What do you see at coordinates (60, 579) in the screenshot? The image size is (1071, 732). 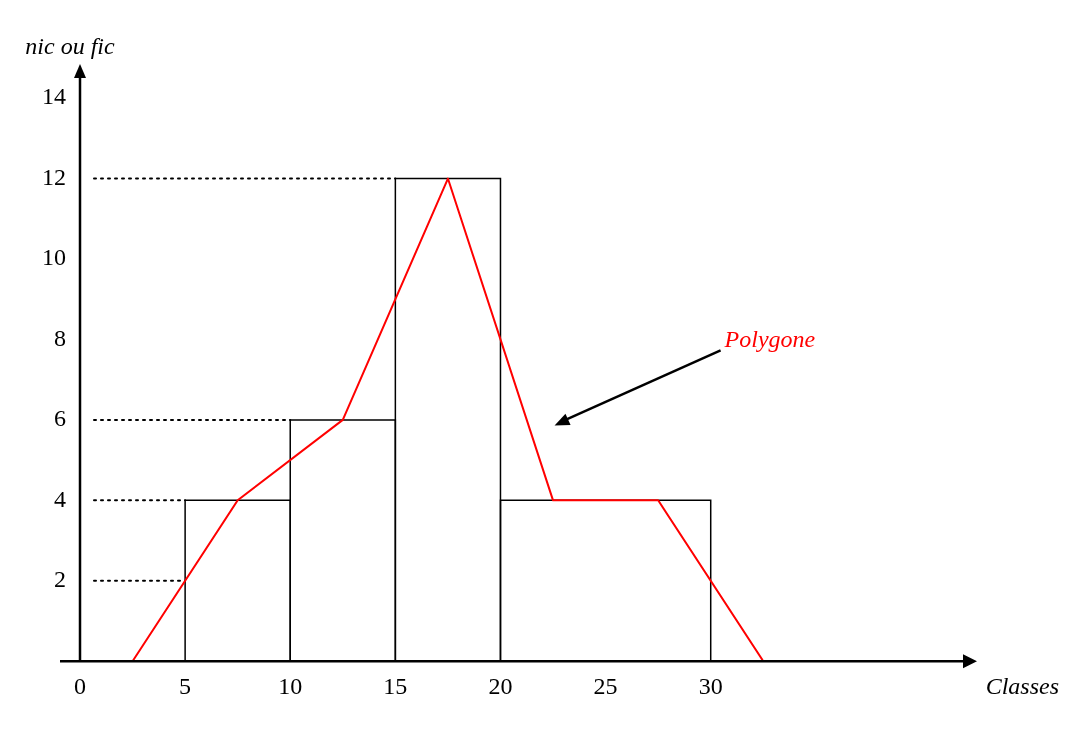 I see `y-tick-label: 2` at bounding box center [60, 579].